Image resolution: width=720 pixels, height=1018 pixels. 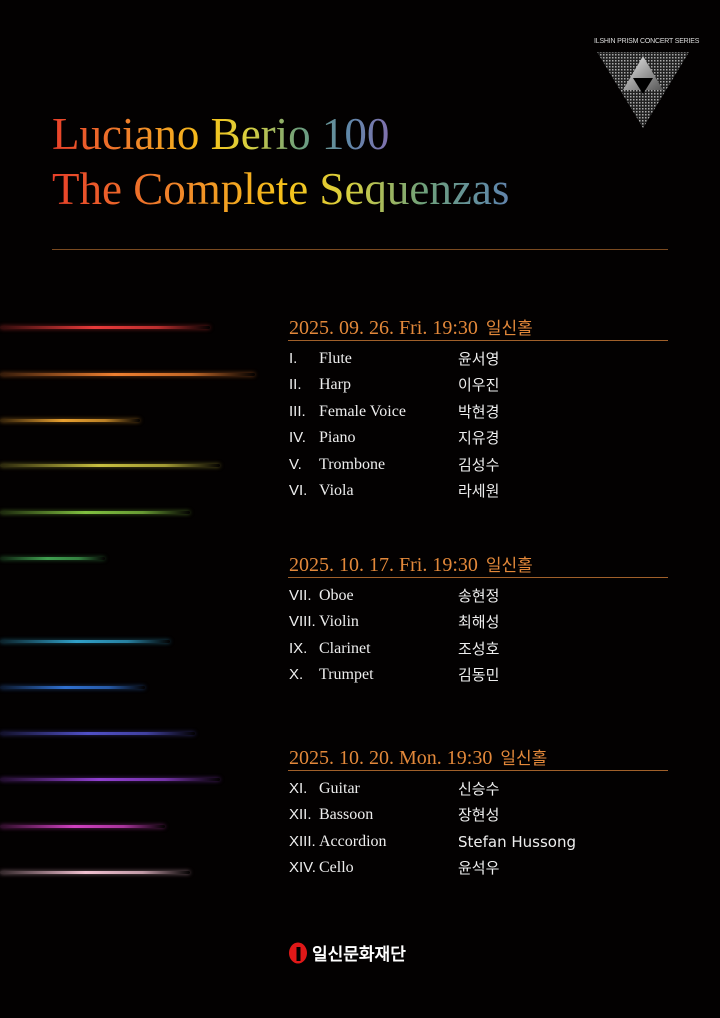 I want to click on program-row: II. Harp 이우진, so click(x=478, y=385).